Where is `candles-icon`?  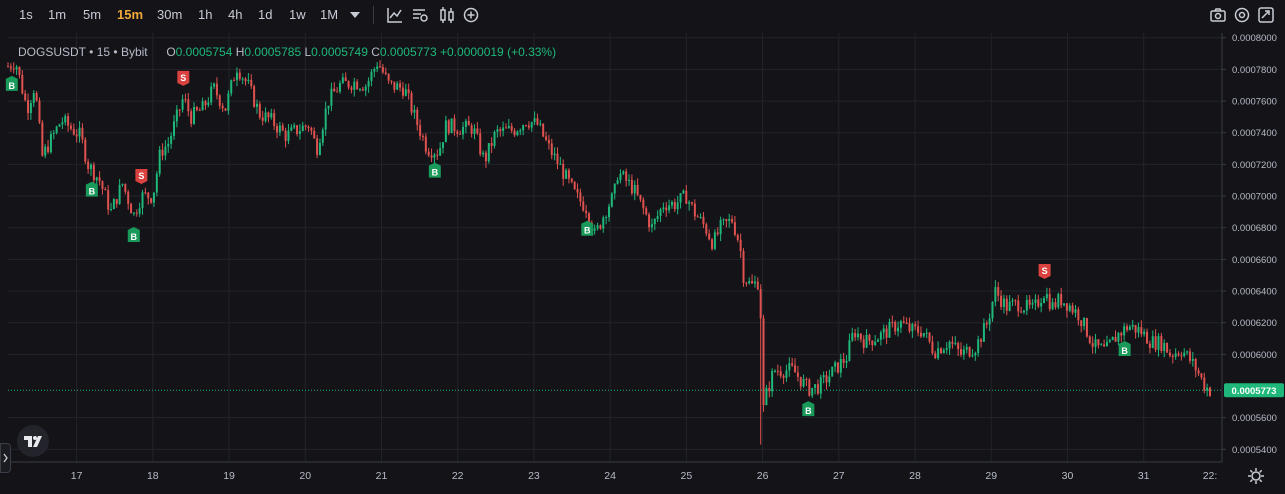
candles-icon is located at coordinates (447, 15).